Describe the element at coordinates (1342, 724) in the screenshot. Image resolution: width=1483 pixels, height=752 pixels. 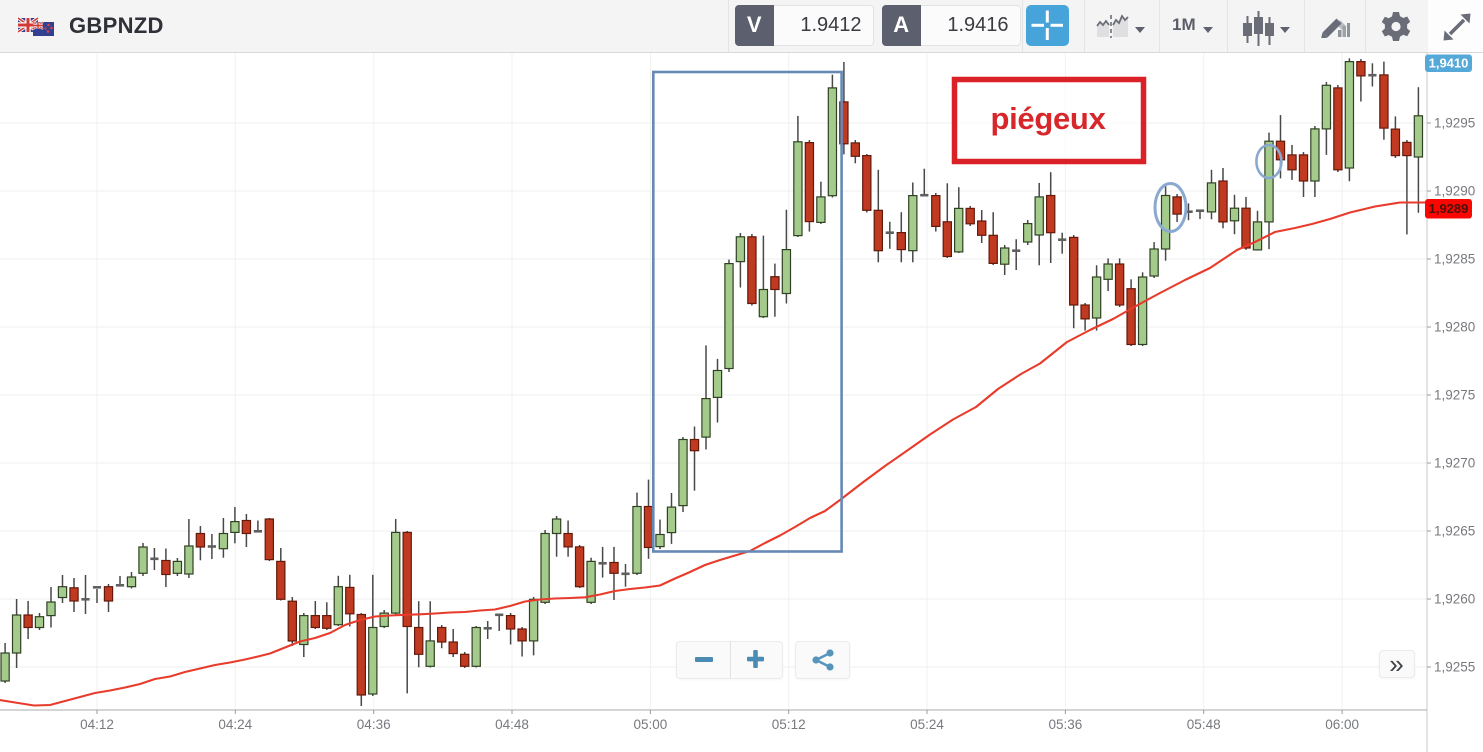
I see `svg-text: 06:00` at that location.